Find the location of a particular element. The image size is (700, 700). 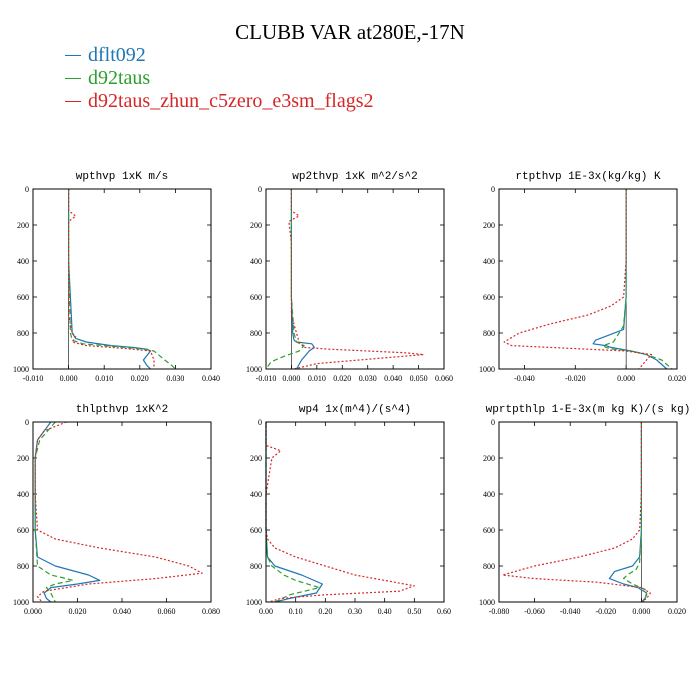

x-tick-label: 0.10 is located at coordinates (296, 611).